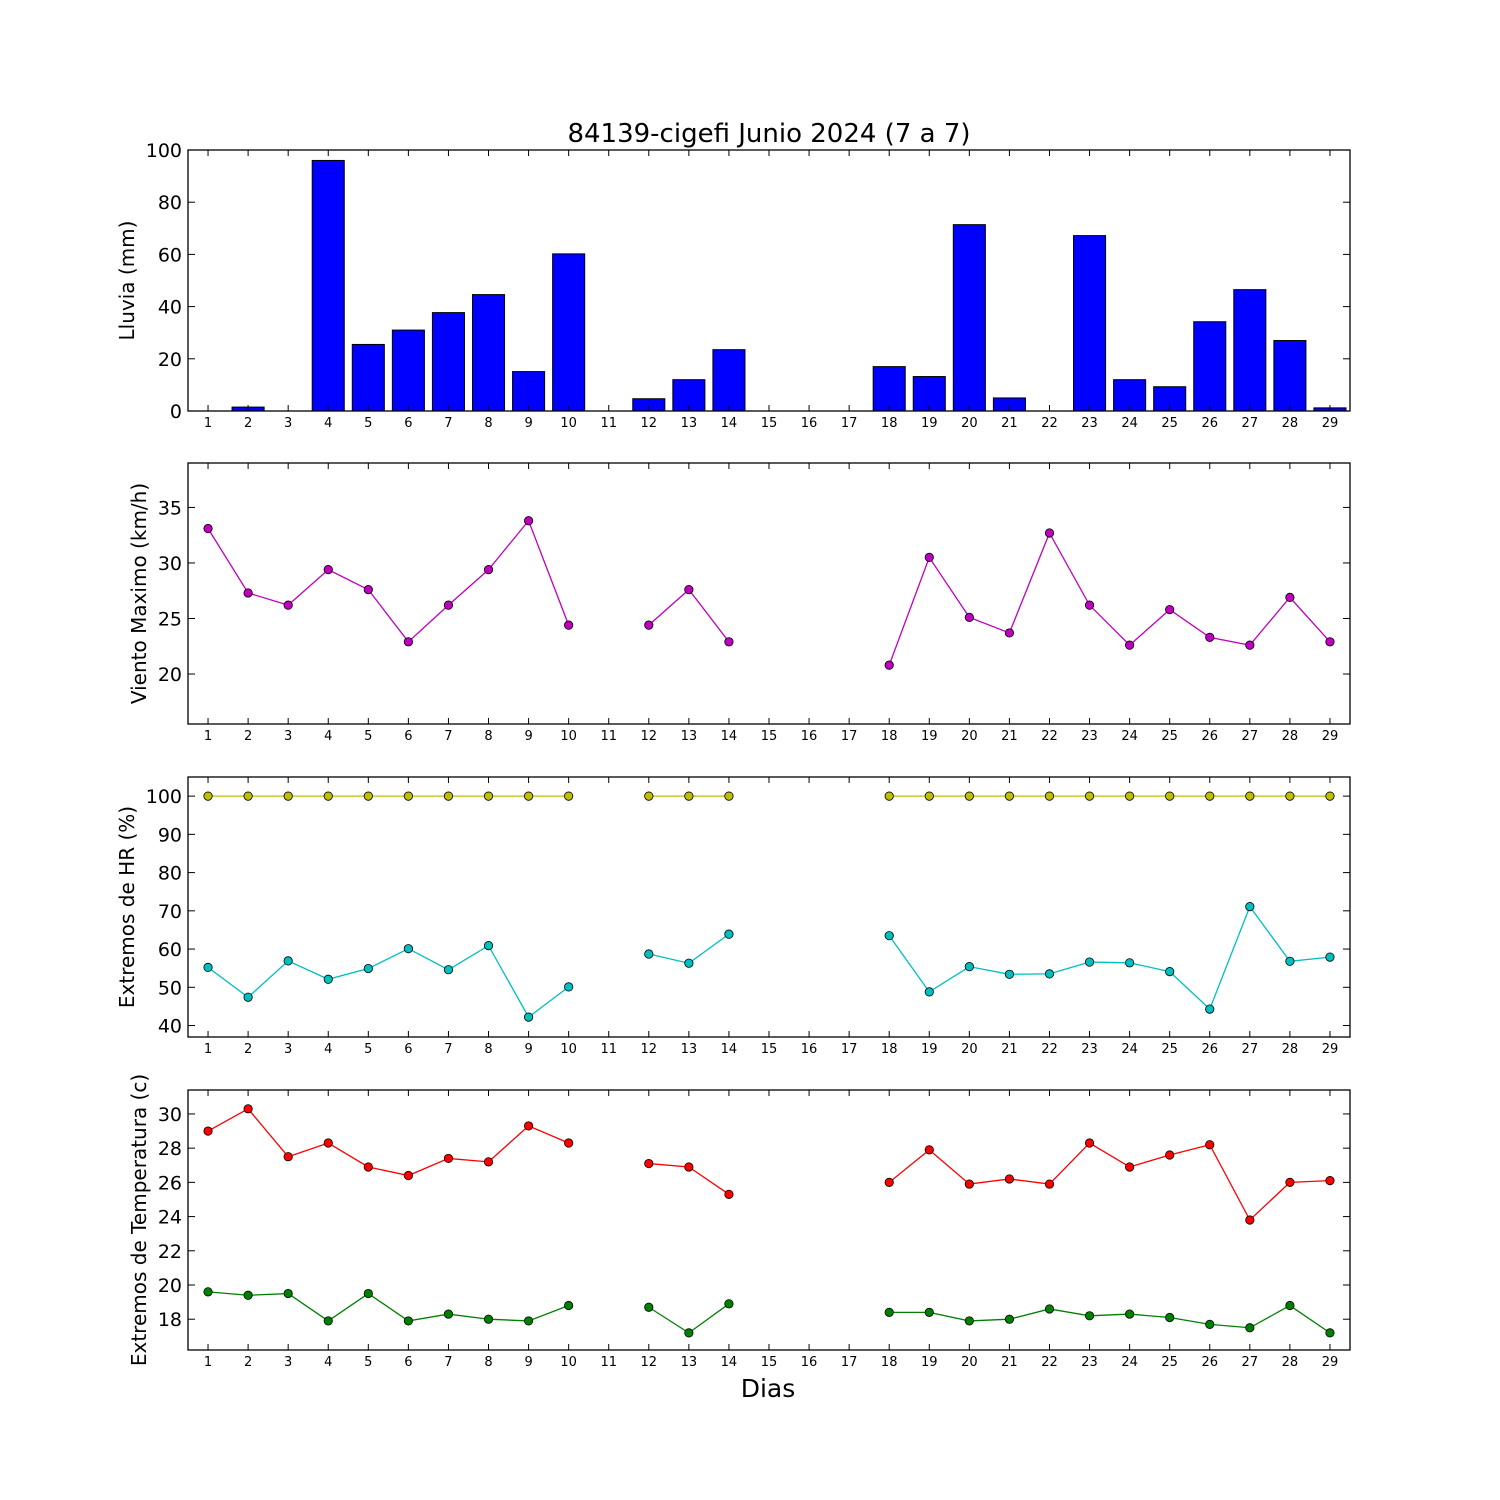 The height and width of the screenshot is (1500, 1500). I want to click on wind-x-tick-label: 20, so click(969, 736).